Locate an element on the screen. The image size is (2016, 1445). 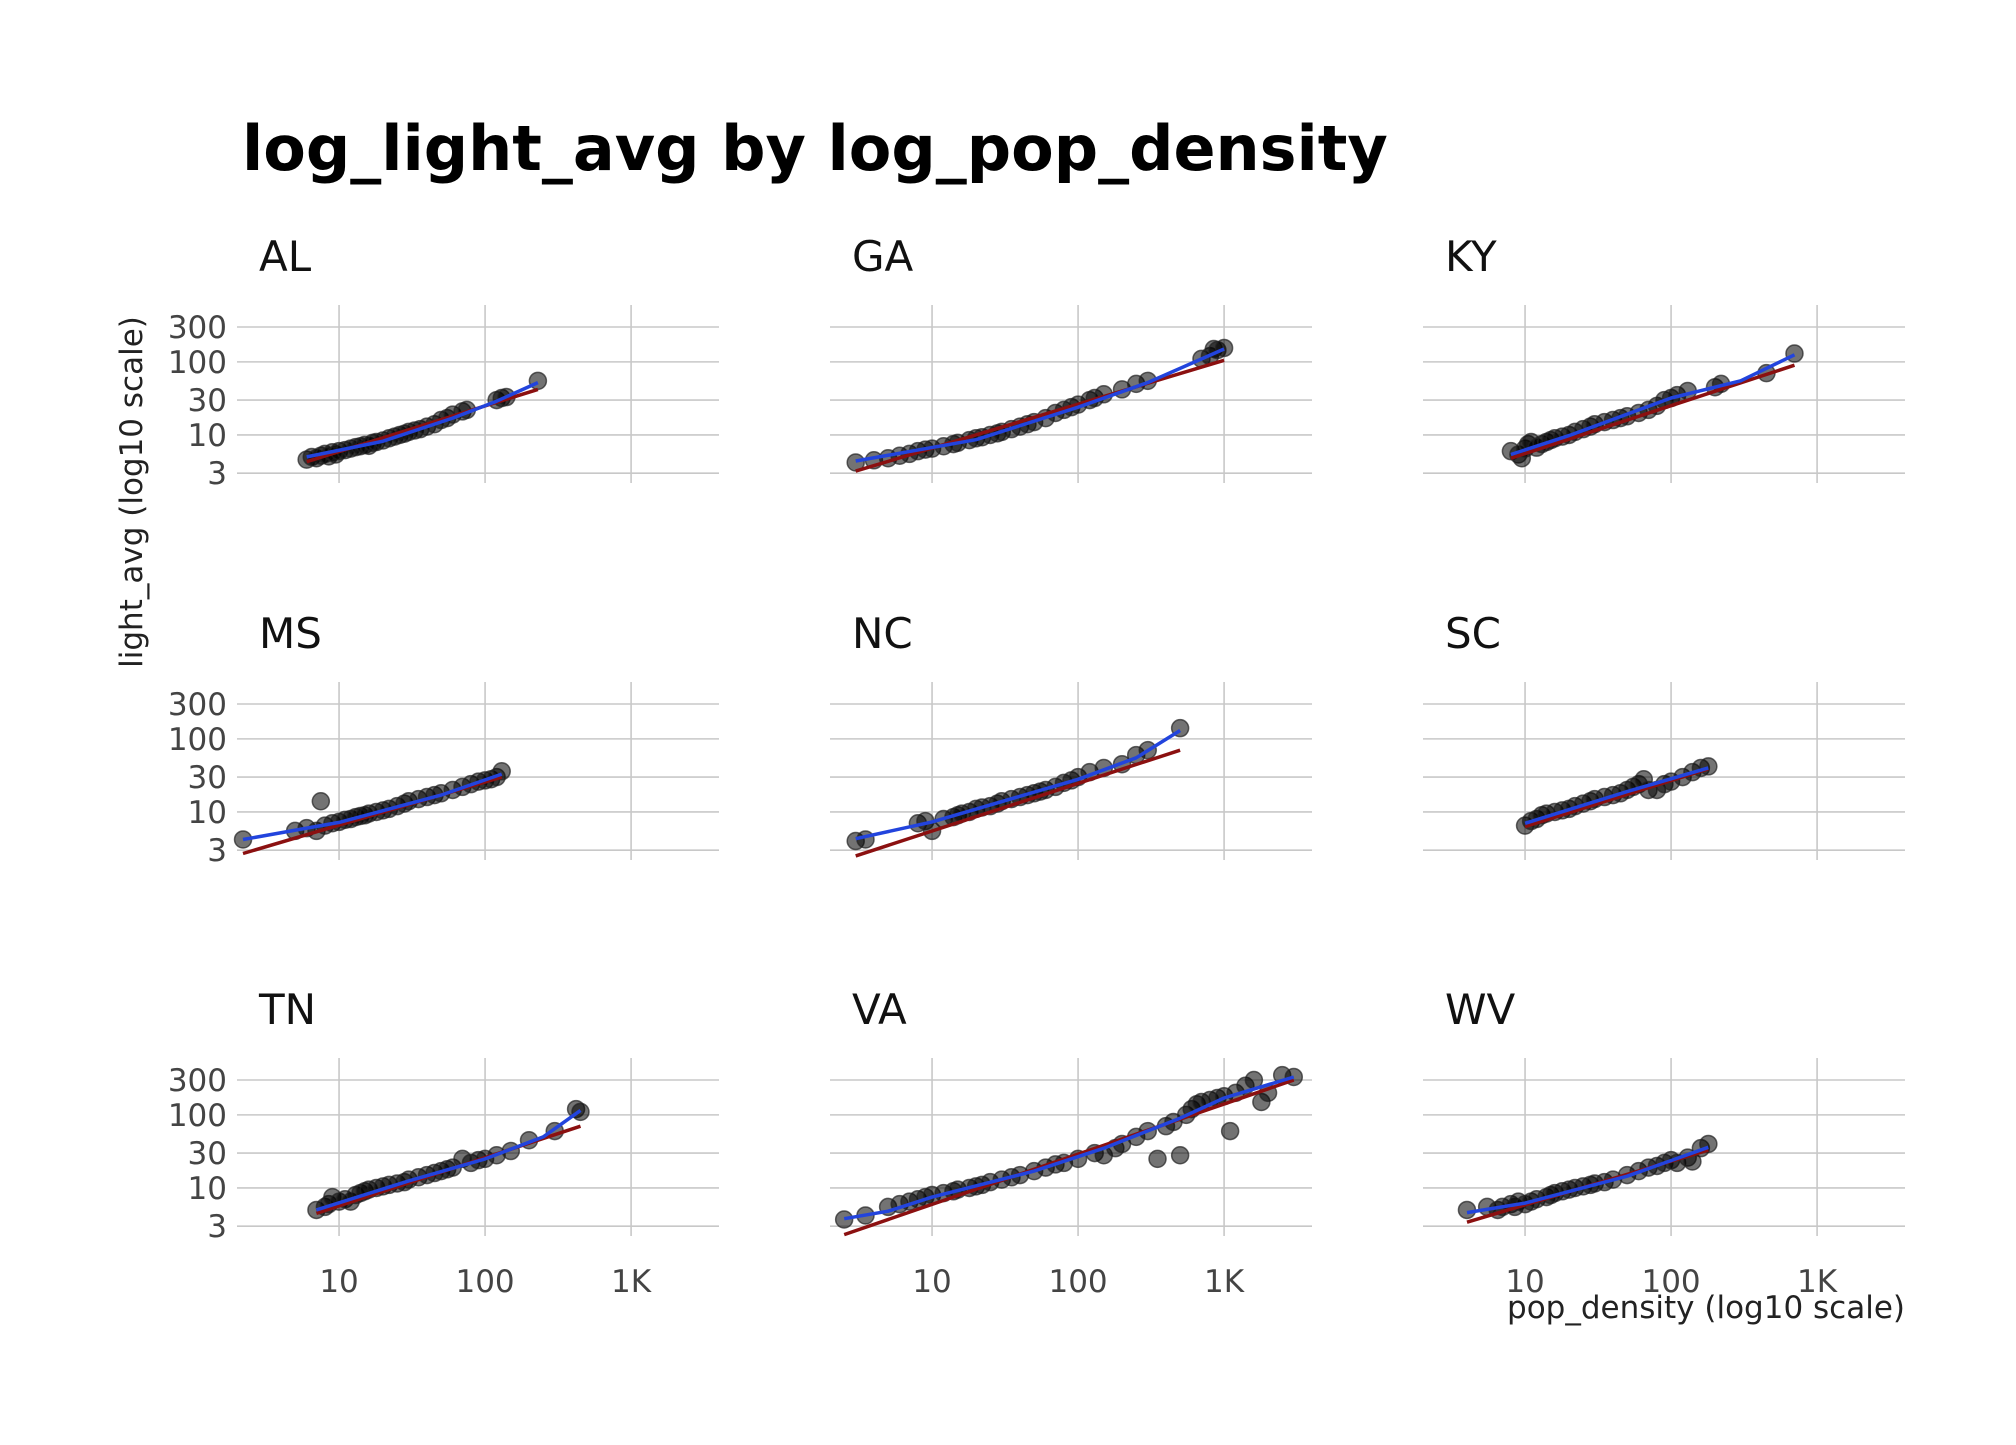
panel-ga: GA is located at coordinates (1071, 357).